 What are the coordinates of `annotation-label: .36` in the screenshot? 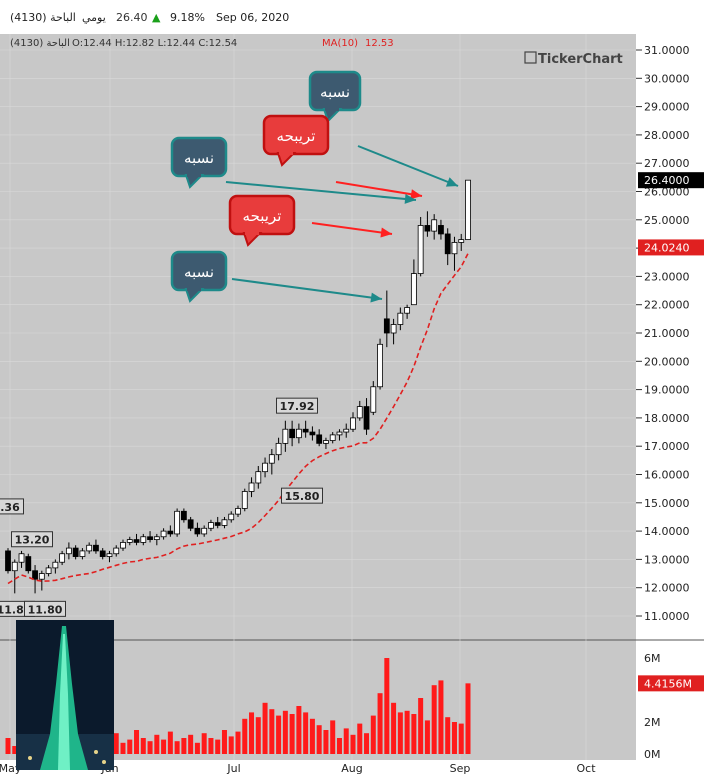 It's located at (10, 507).